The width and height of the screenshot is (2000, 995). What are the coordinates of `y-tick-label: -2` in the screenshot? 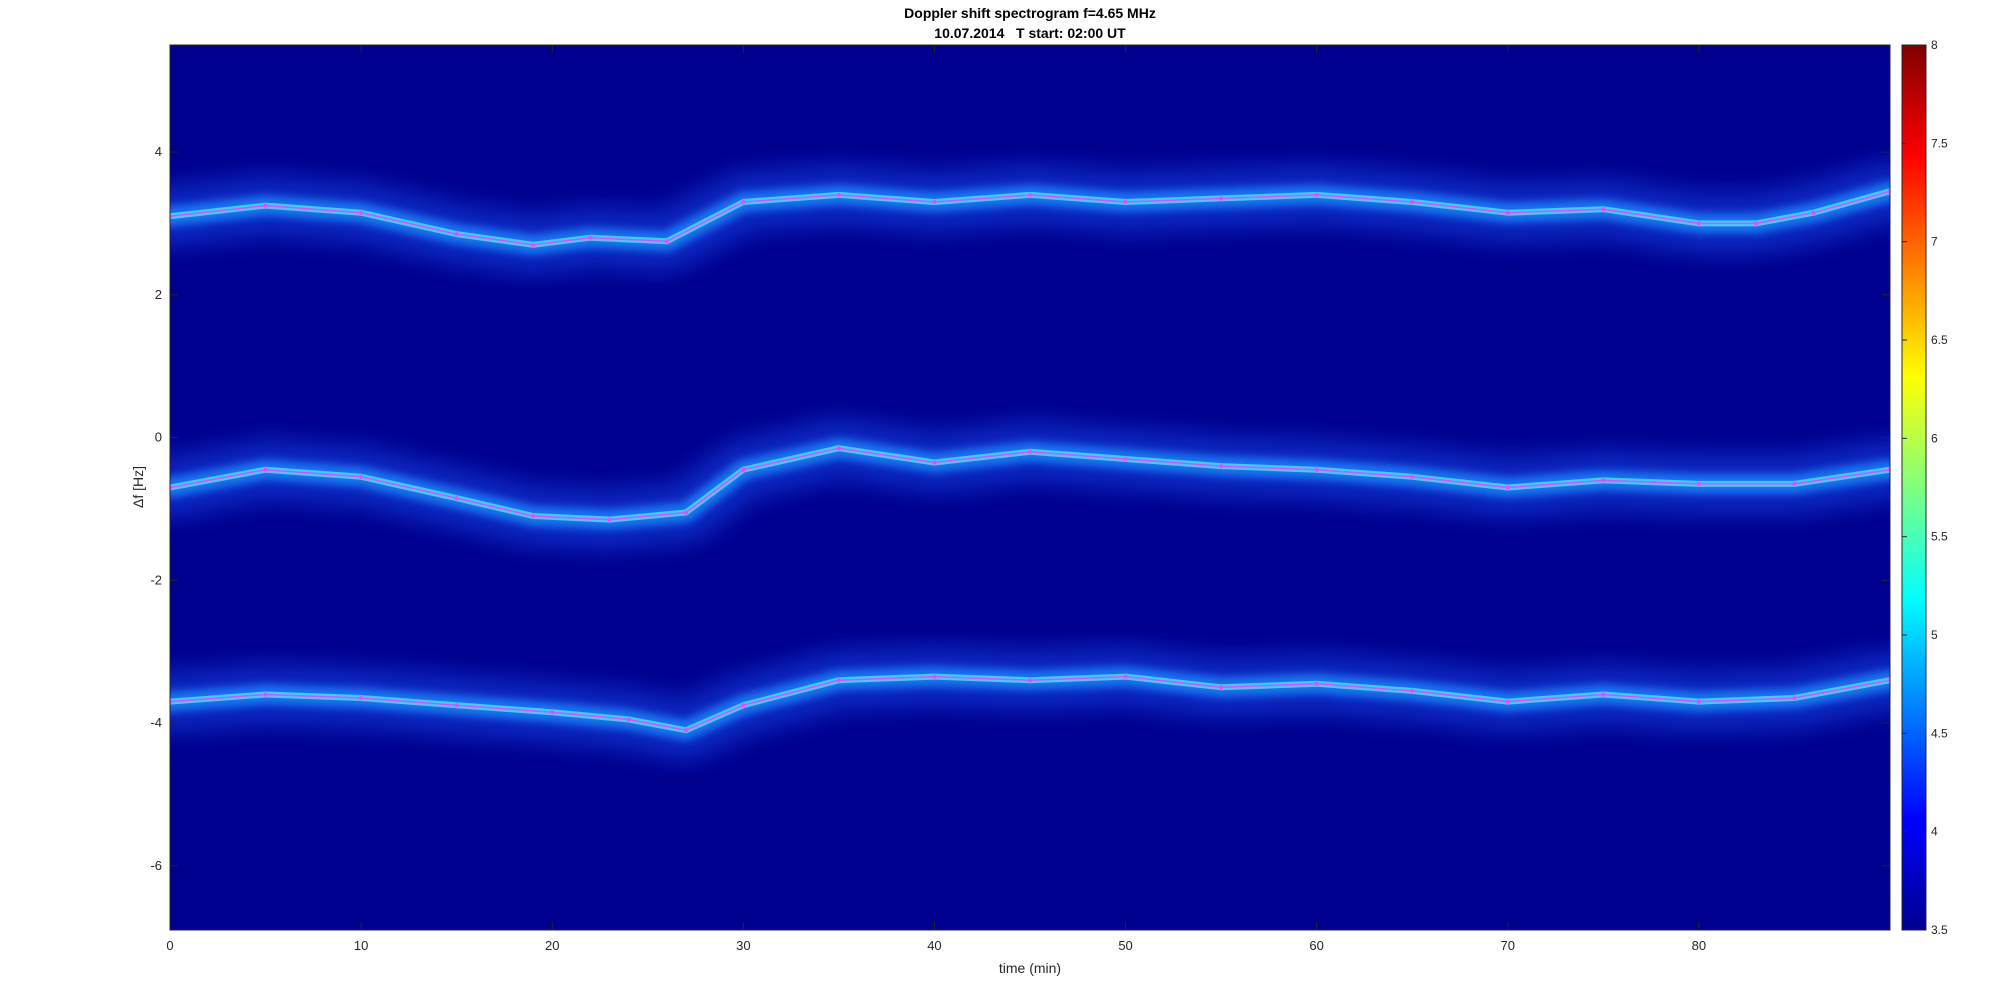 It's located at (156, 579).